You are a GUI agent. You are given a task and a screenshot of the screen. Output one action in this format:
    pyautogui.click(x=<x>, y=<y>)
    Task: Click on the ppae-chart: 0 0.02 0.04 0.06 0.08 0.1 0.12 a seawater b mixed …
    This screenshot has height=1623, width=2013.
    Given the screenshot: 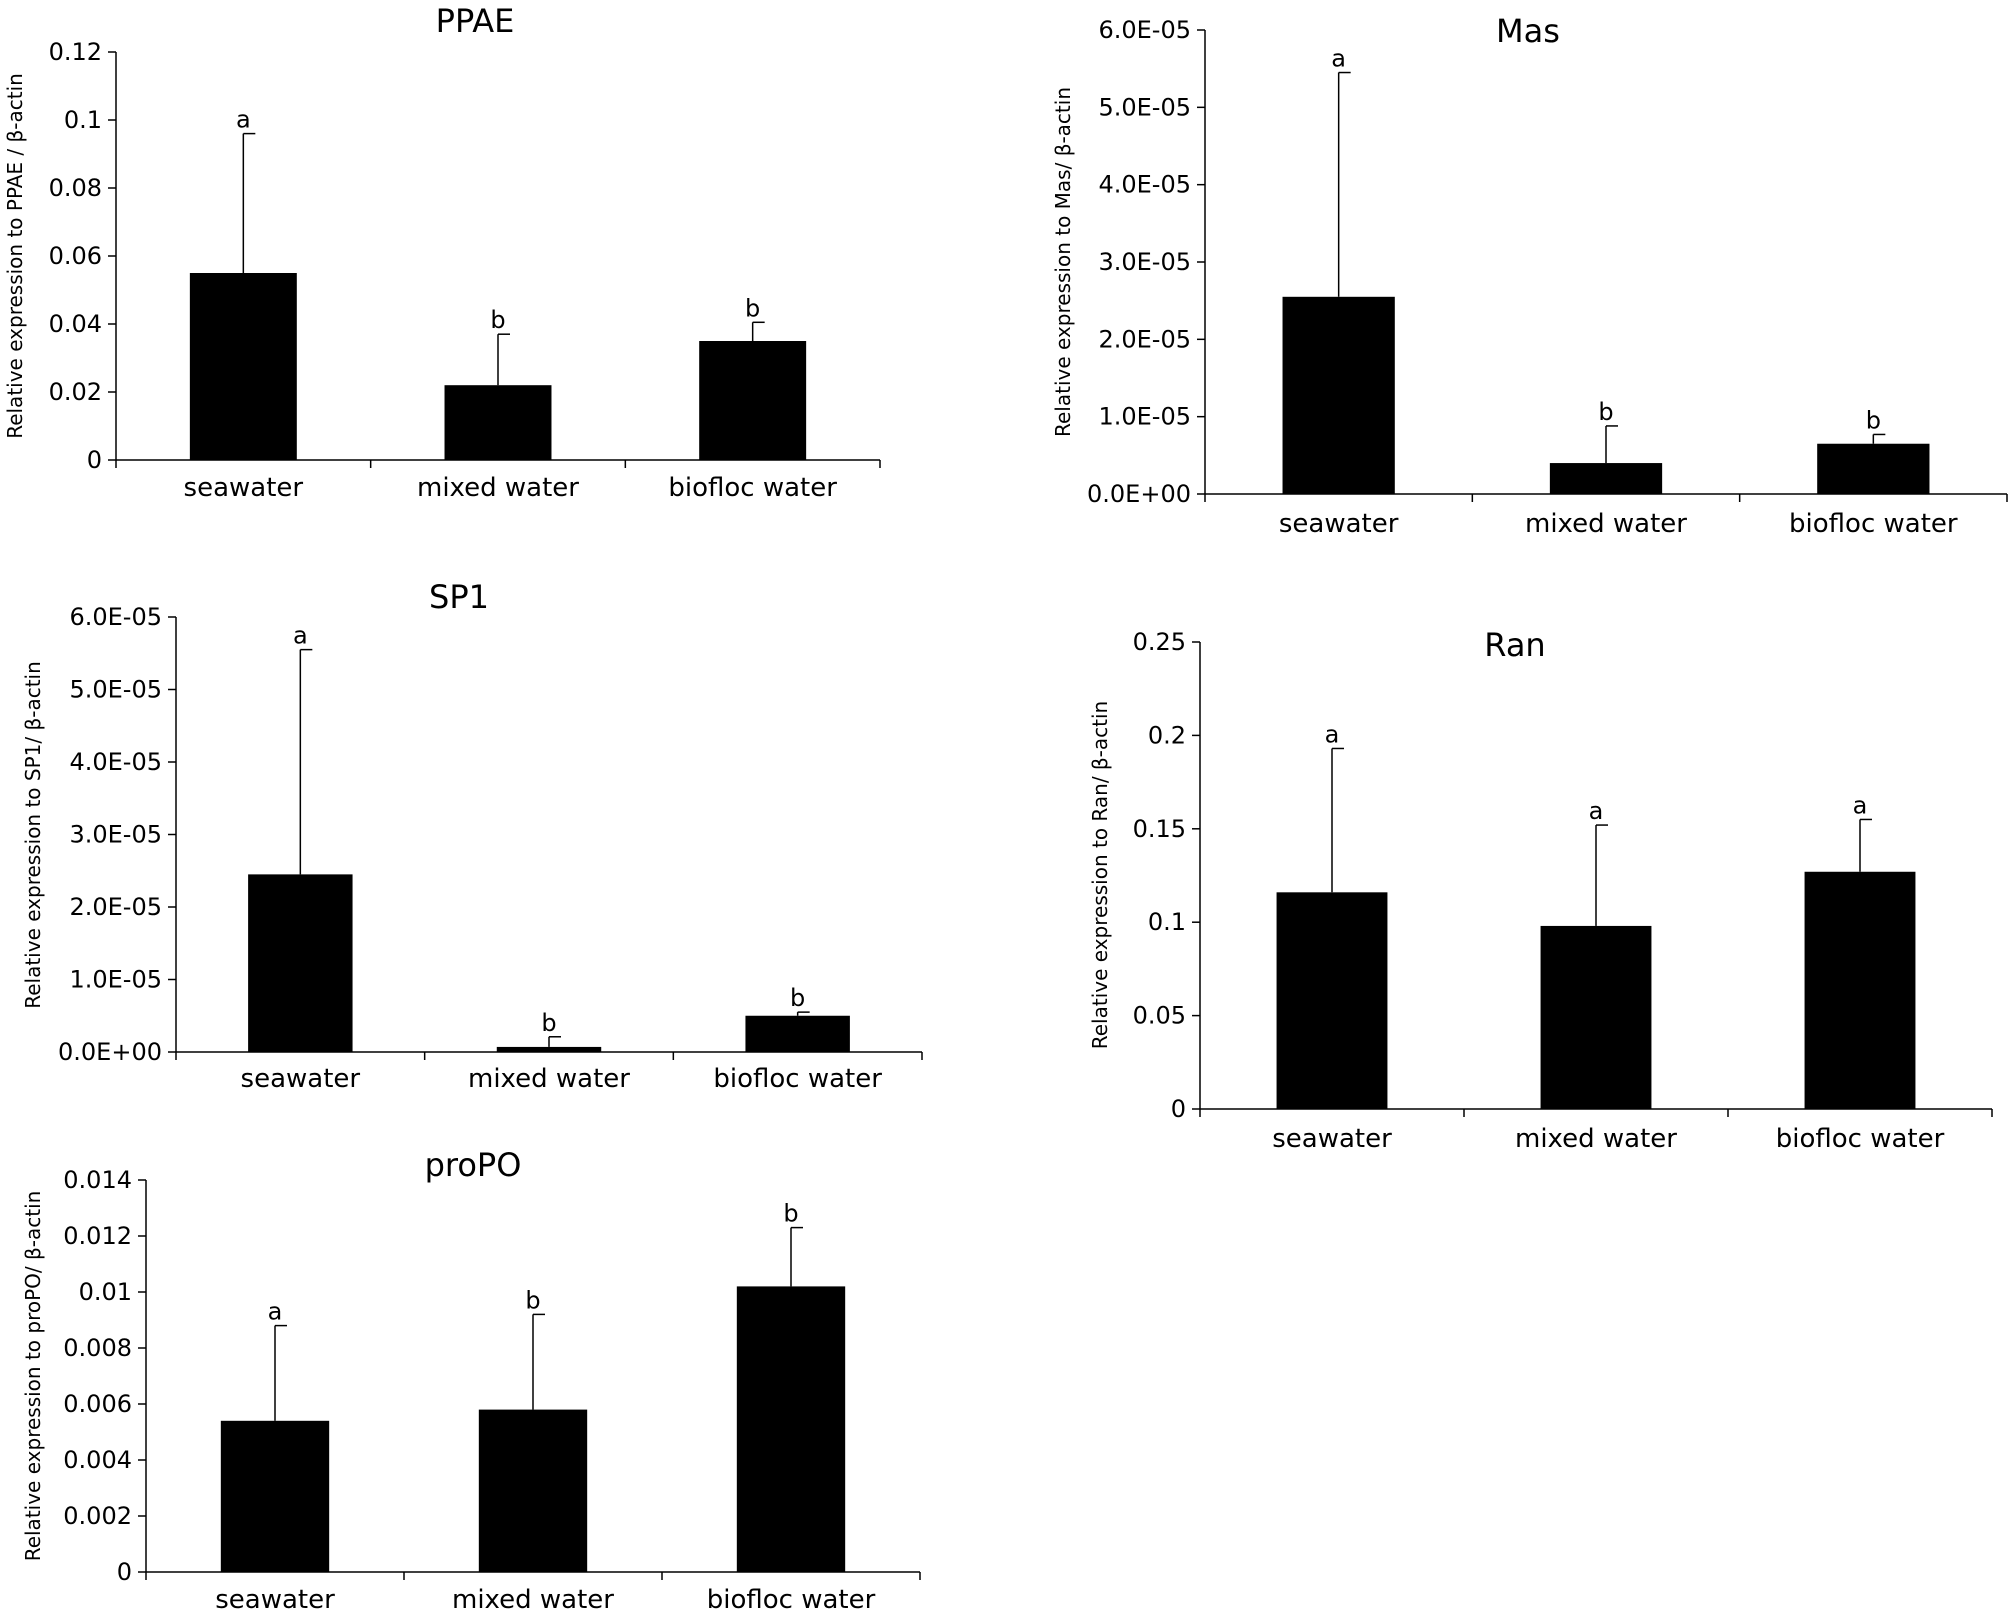 What is the action you would take?
    pyautogui.click(x=442, y=252)
    